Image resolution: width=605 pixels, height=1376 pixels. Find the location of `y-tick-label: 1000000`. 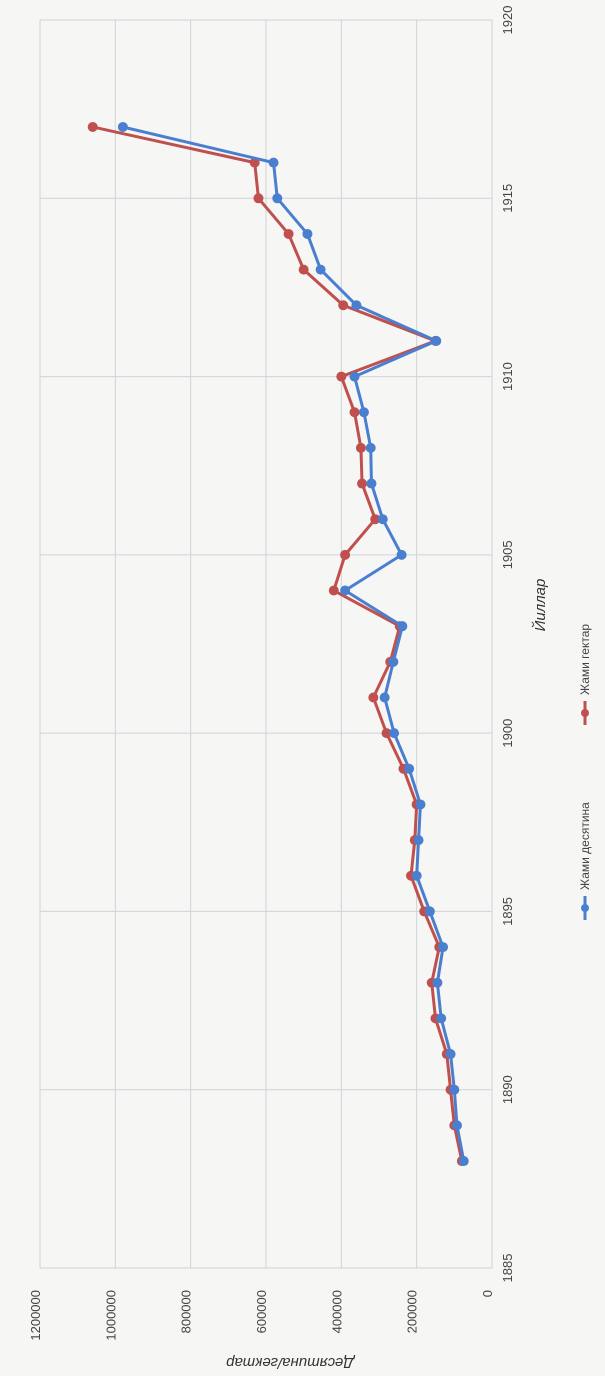

y-tick-label: 1000000 is located at coordinates (110, 1315).